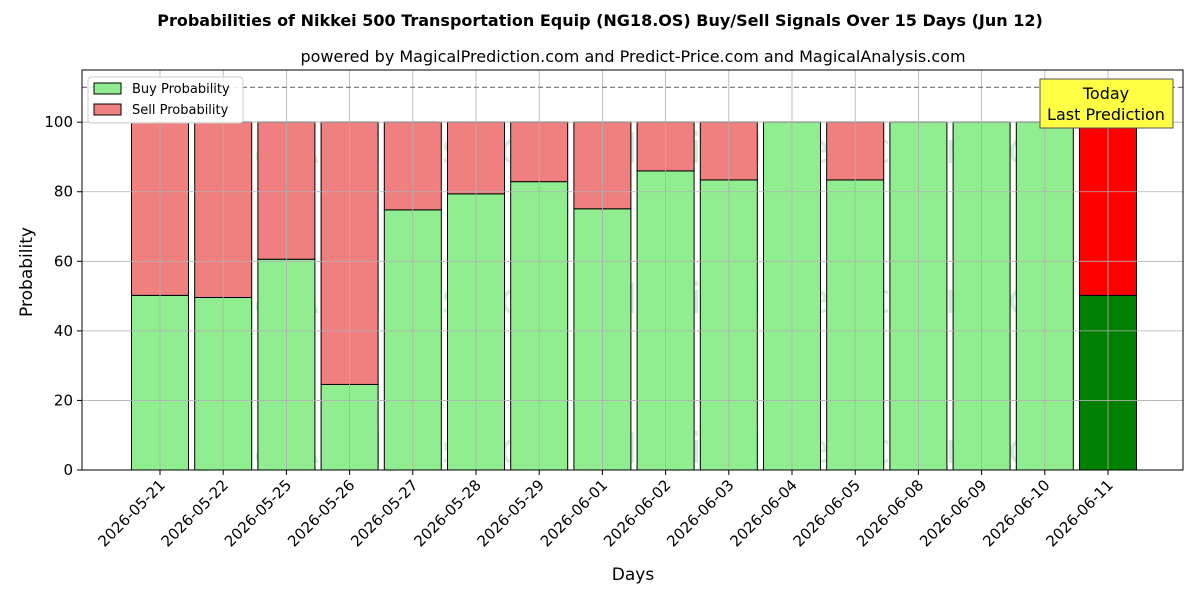 Image resolution: width=1200 pixels, height=600 pixels. I want to click on y-tick-label: 20, so click(63, 400).